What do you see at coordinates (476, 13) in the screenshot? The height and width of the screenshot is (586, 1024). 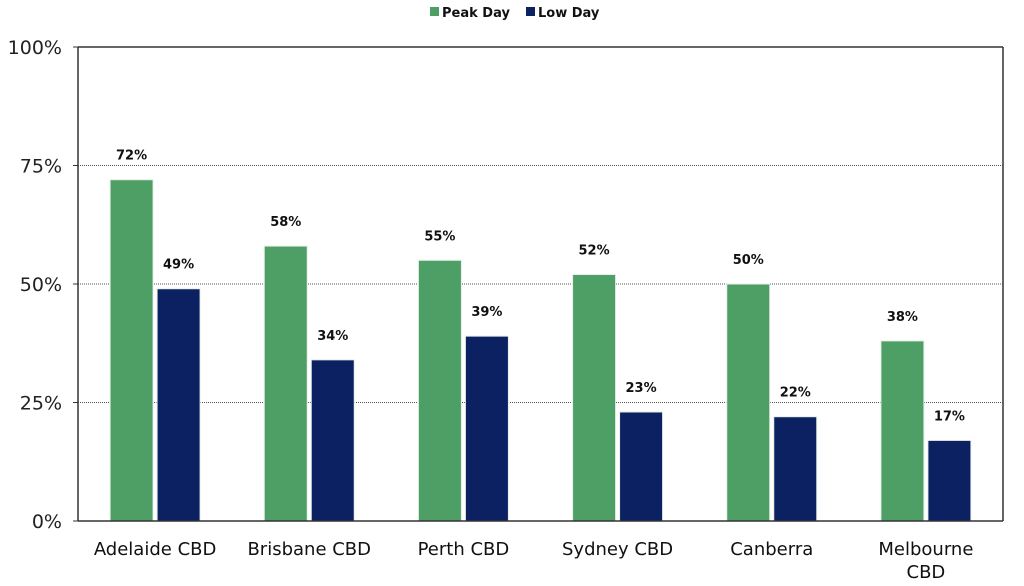 I see `legend-label-peak-day: Peak Day` at bounding box center [476, 13].